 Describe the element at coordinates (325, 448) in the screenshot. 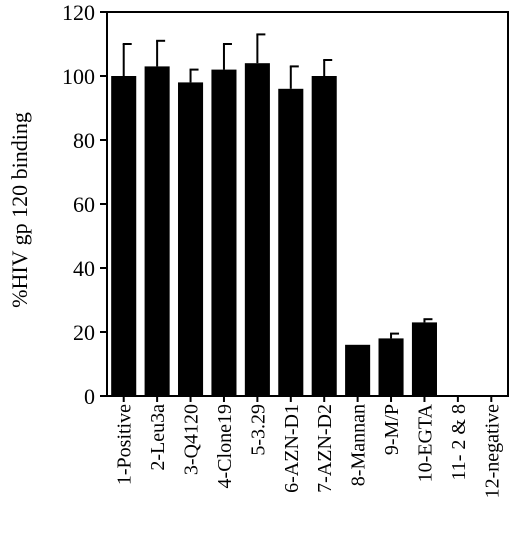

I see `category-label: 7-AZN-D2` at that location.